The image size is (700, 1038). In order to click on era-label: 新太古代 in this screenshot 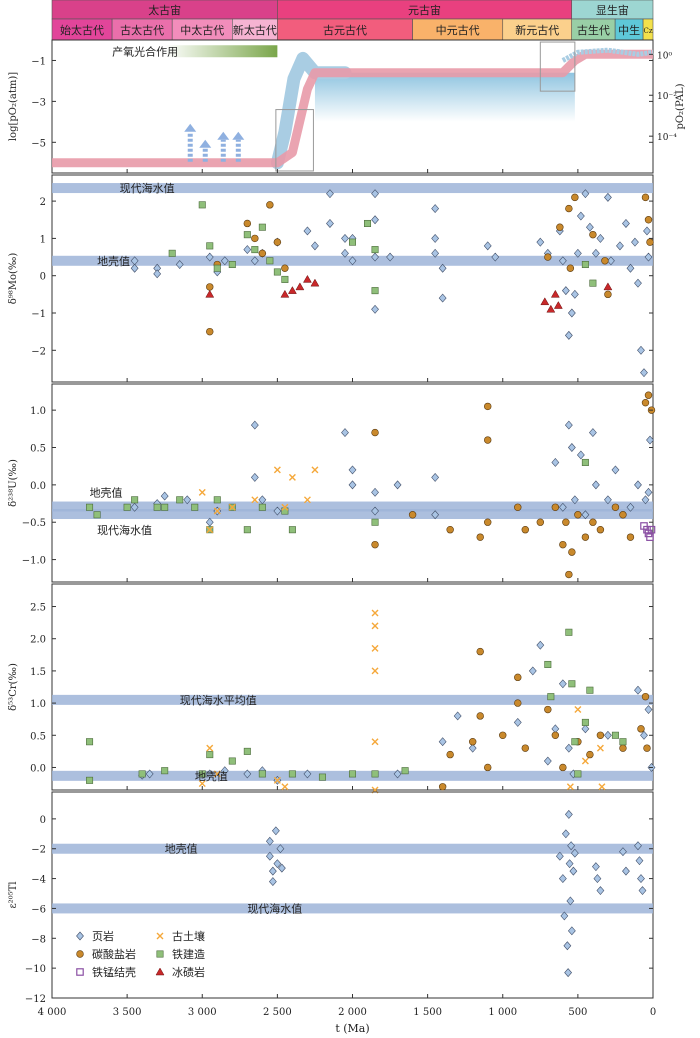, I will do `click(255, 30)`.